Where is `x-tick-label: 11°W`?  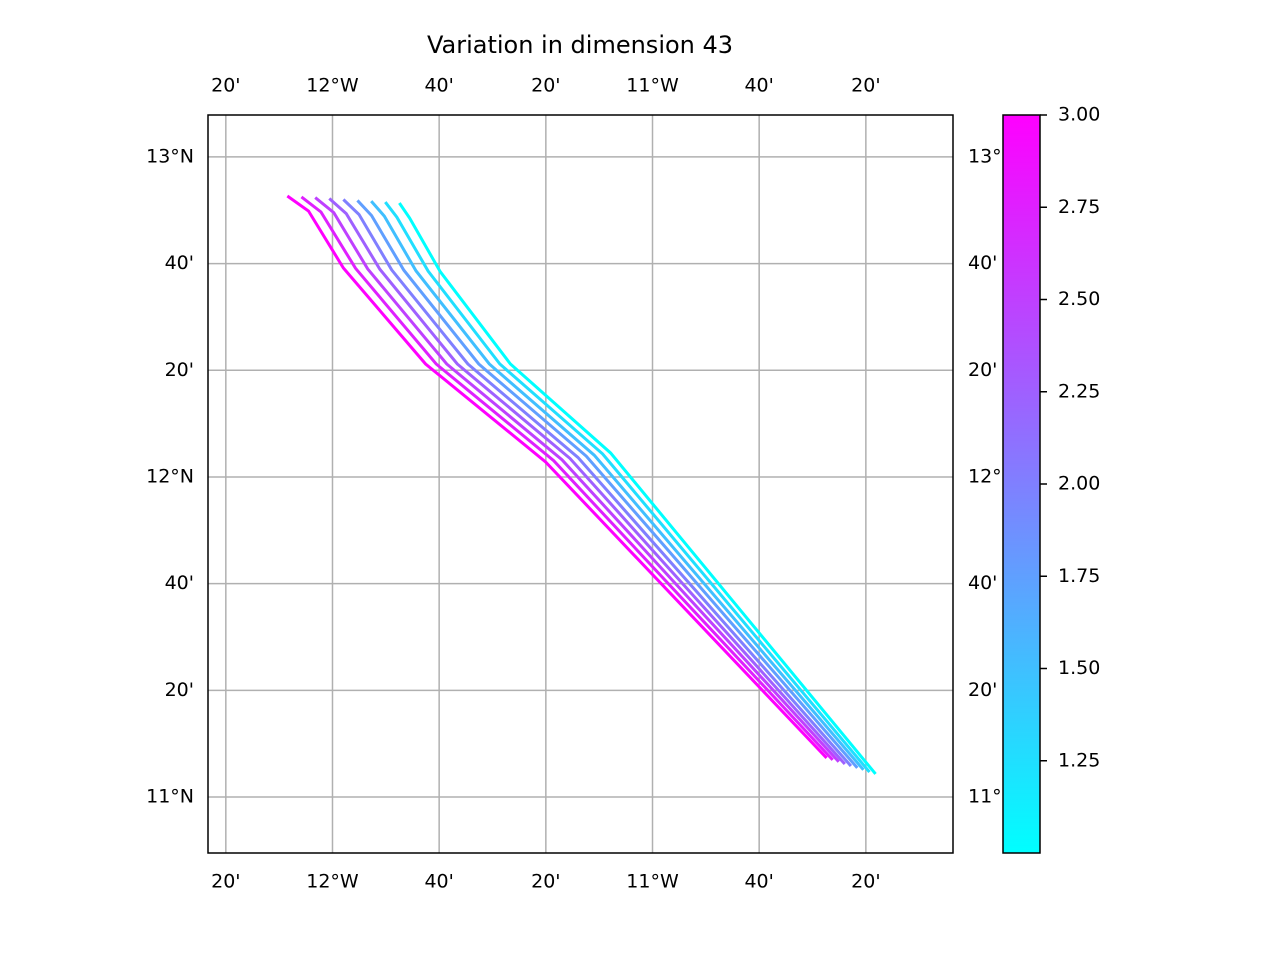 x-tick-label: 11°W is located at coordinates (652, 882).